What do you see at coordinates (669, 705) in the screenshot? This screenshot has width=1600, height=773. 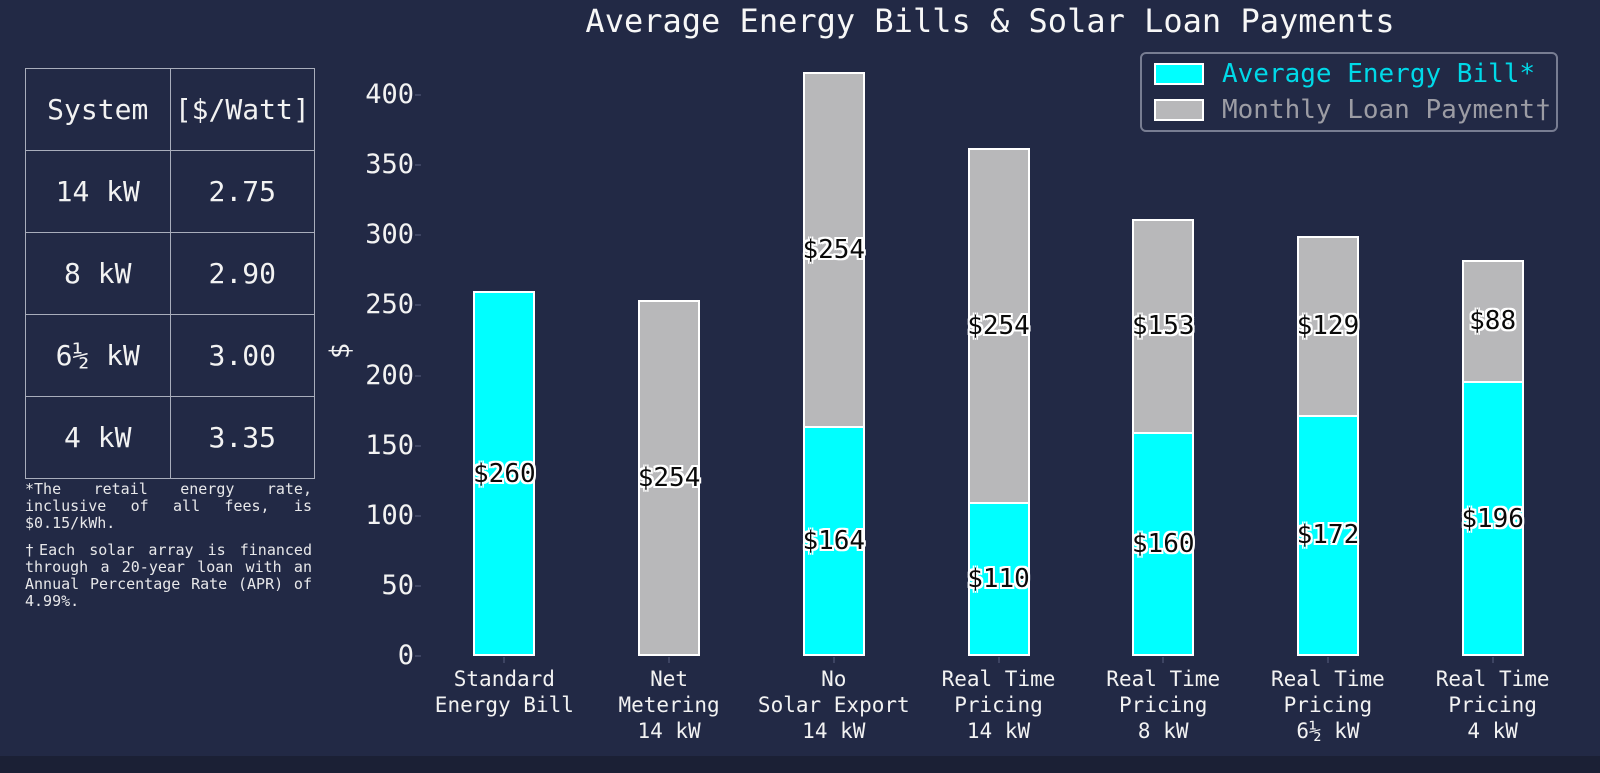 I see `x-category-label: Net Metering 14 kW` at bounding box center [669, 705].